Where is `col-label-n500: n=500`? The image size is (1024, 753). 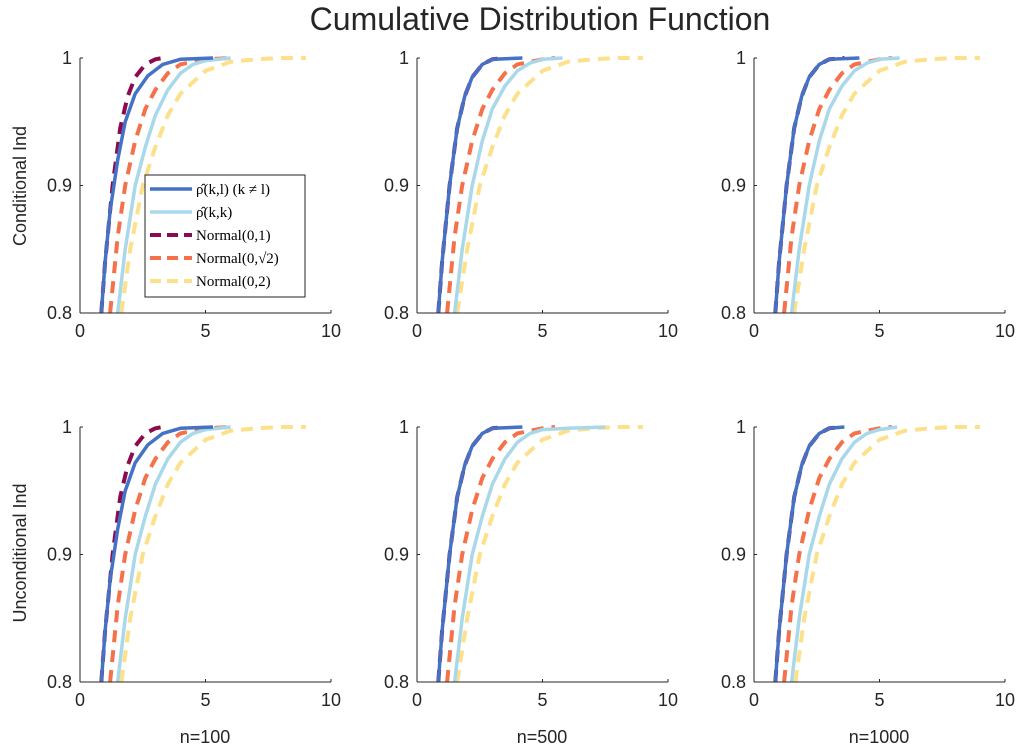 col-label-n500: n=500 is located at coordinates (542, 737).